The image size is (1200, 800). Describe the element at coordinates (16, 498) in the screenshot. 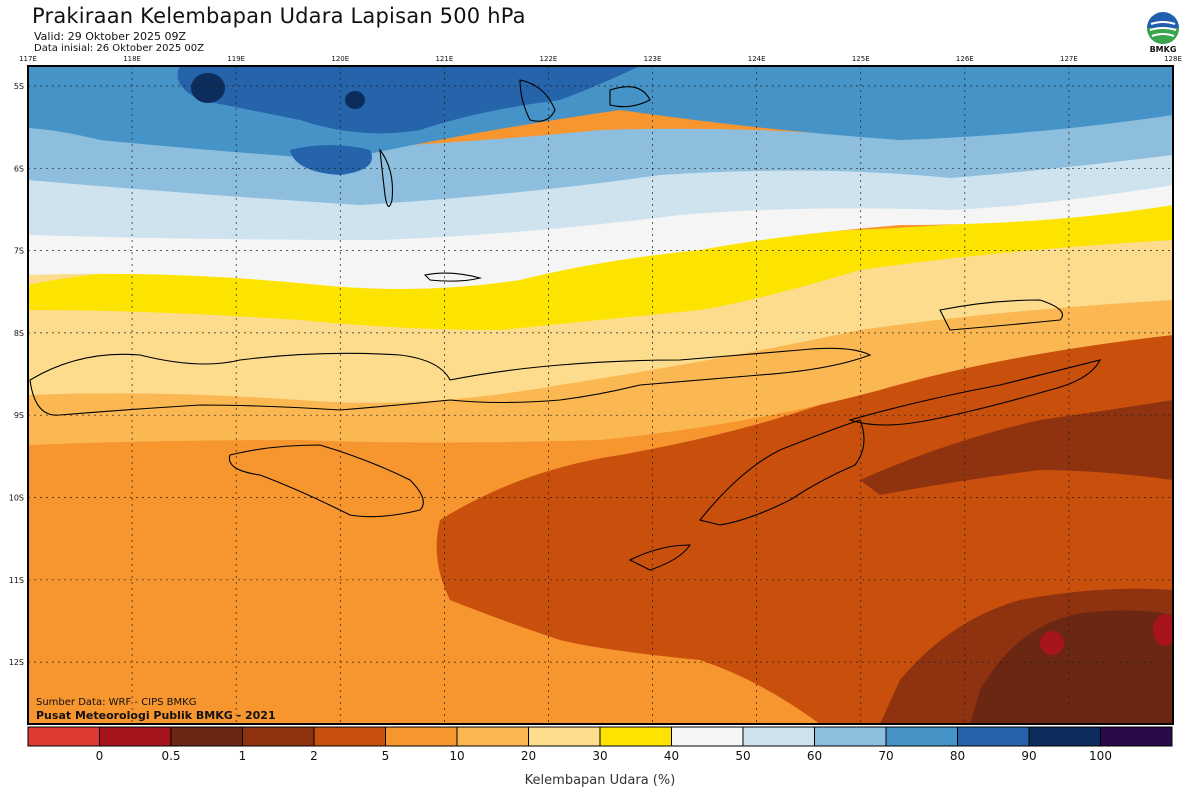

I see `latitude-tick-label: 10S` at that location.